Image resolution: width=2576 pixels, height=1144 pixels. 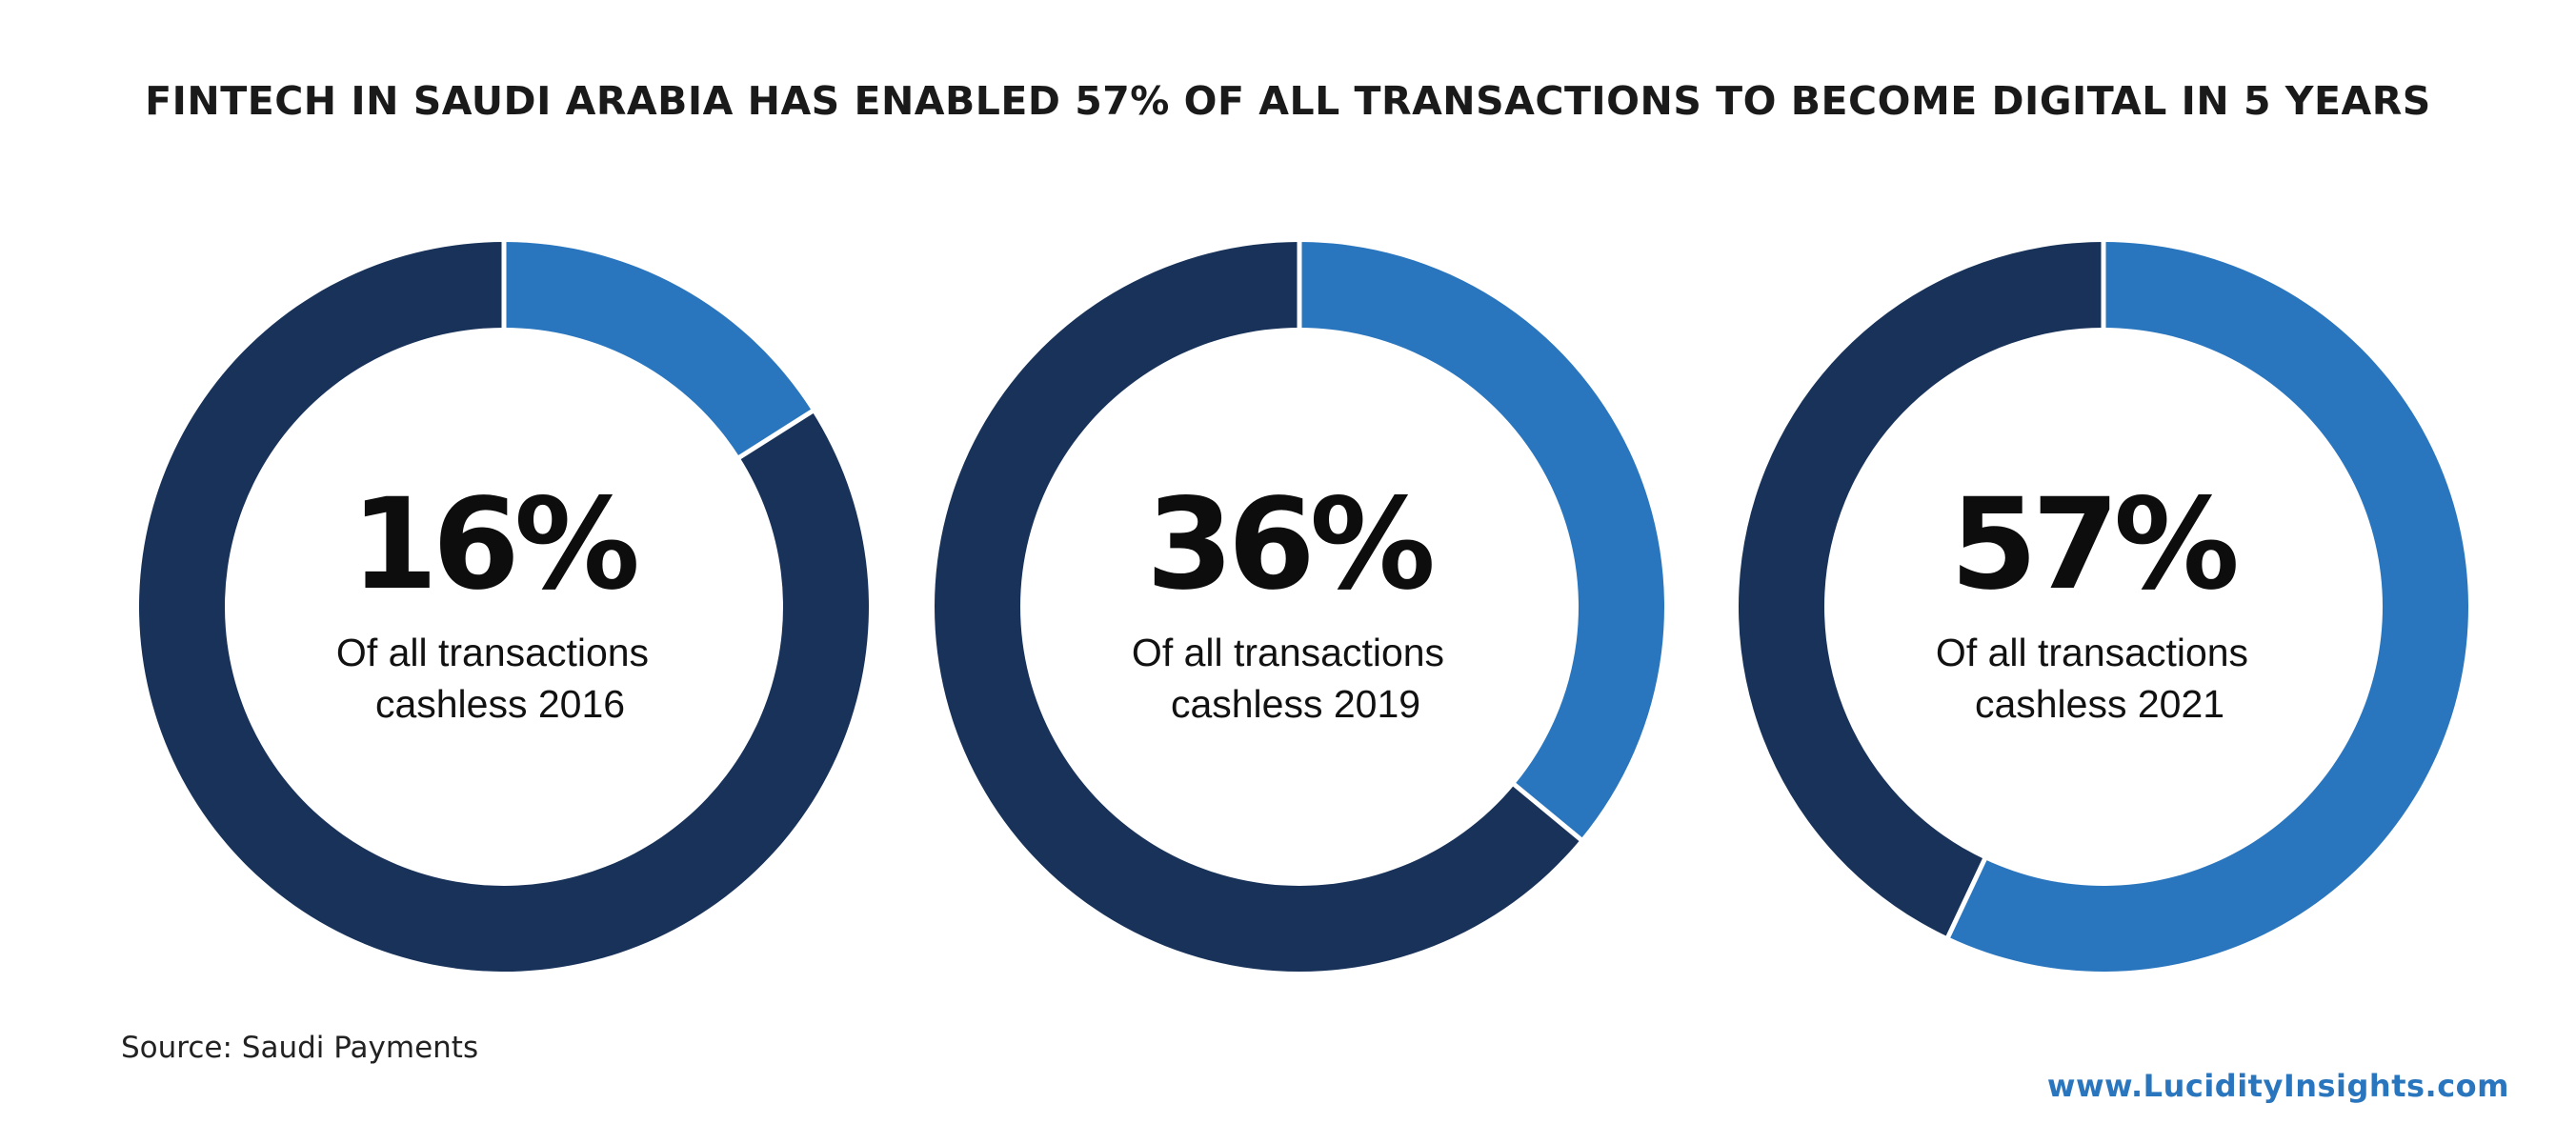 I want to click on donut-slice-cashless-2021, so click(x=2207, y=607).